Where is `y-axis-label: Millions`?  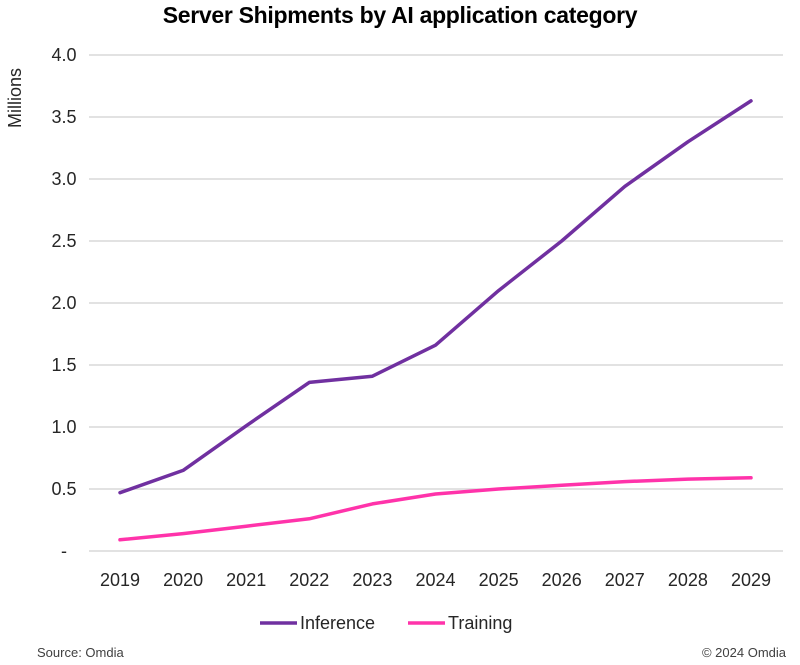 y-axis-label: Millions is located at coordinates (15, 98).